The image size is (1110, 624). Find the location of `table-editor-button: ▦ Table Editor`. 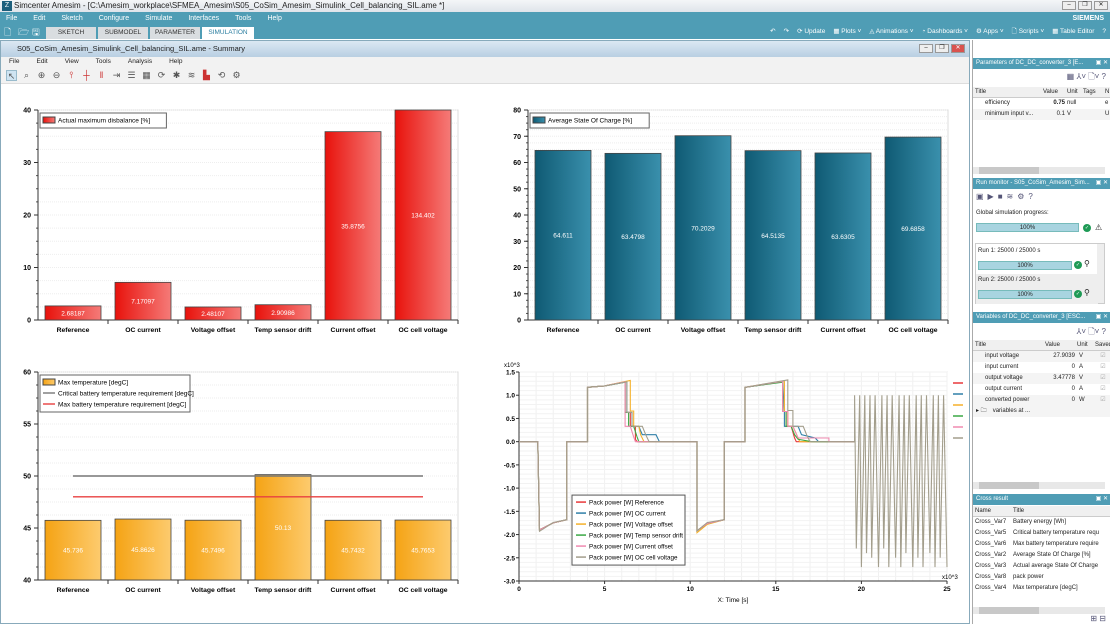

table-editor-button: ▦ Table Editor is located at coordinates (1073, 31).